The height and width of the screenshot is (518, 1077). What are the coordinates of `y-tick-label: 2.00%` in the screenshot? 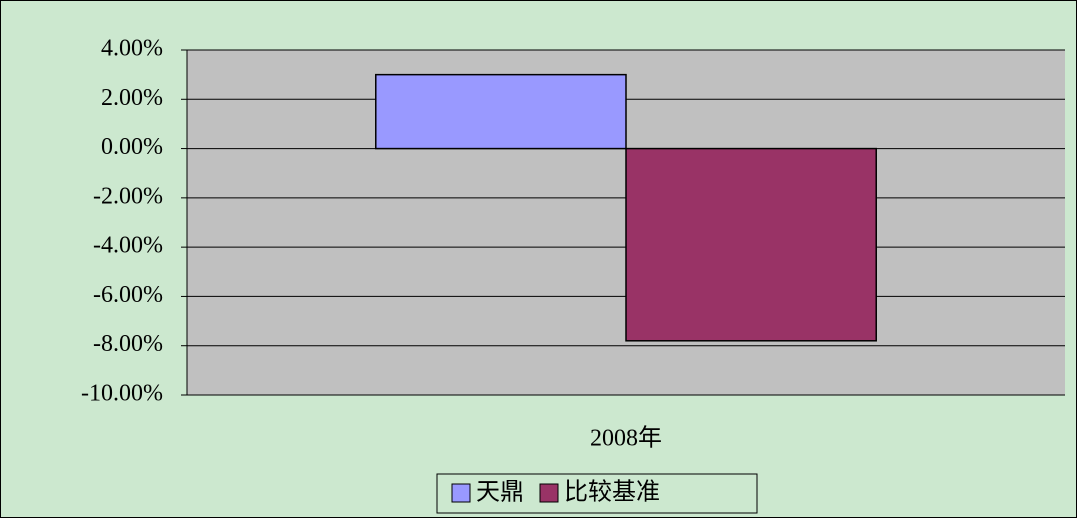 It's located at (132, 98).